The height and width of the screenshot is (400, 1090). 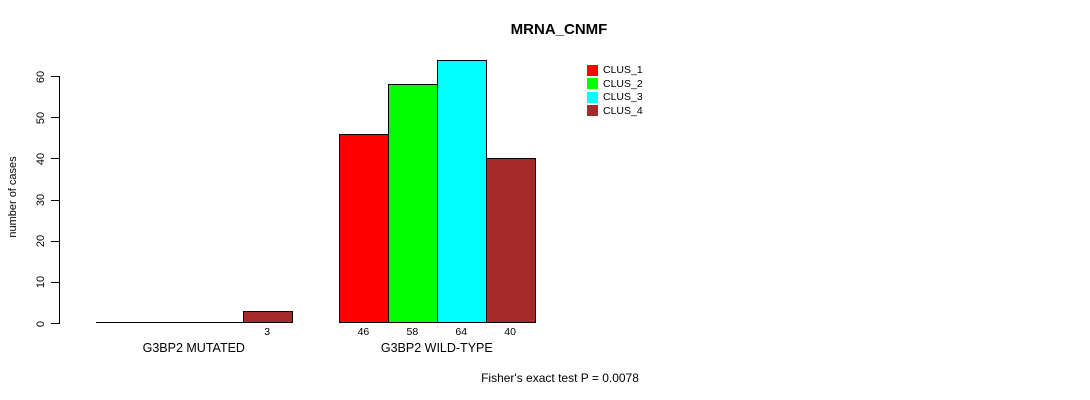 I want to click on y-tick-label: 50, so click(x=41, y=117).